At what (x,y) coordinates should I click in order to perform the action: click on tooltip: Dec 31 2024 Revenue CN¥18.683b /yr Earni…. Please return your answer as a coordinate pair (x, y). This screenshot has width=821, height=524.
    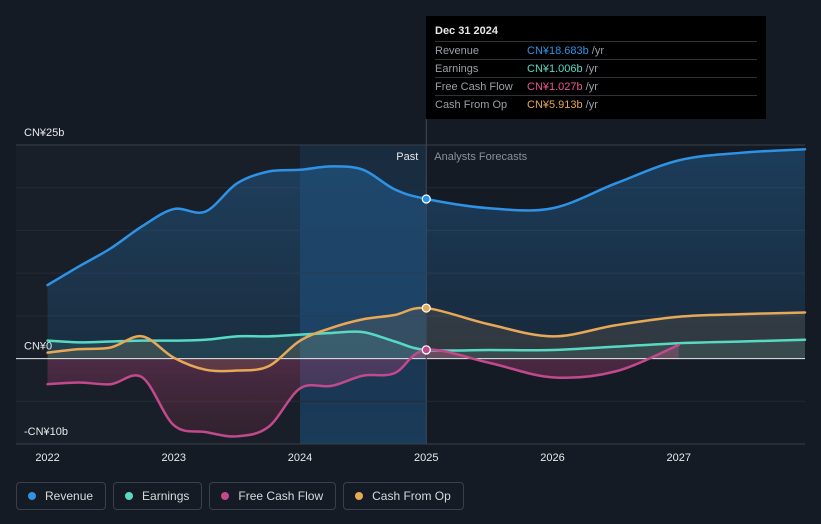
    Looking at the image, I should click on (596, 67).